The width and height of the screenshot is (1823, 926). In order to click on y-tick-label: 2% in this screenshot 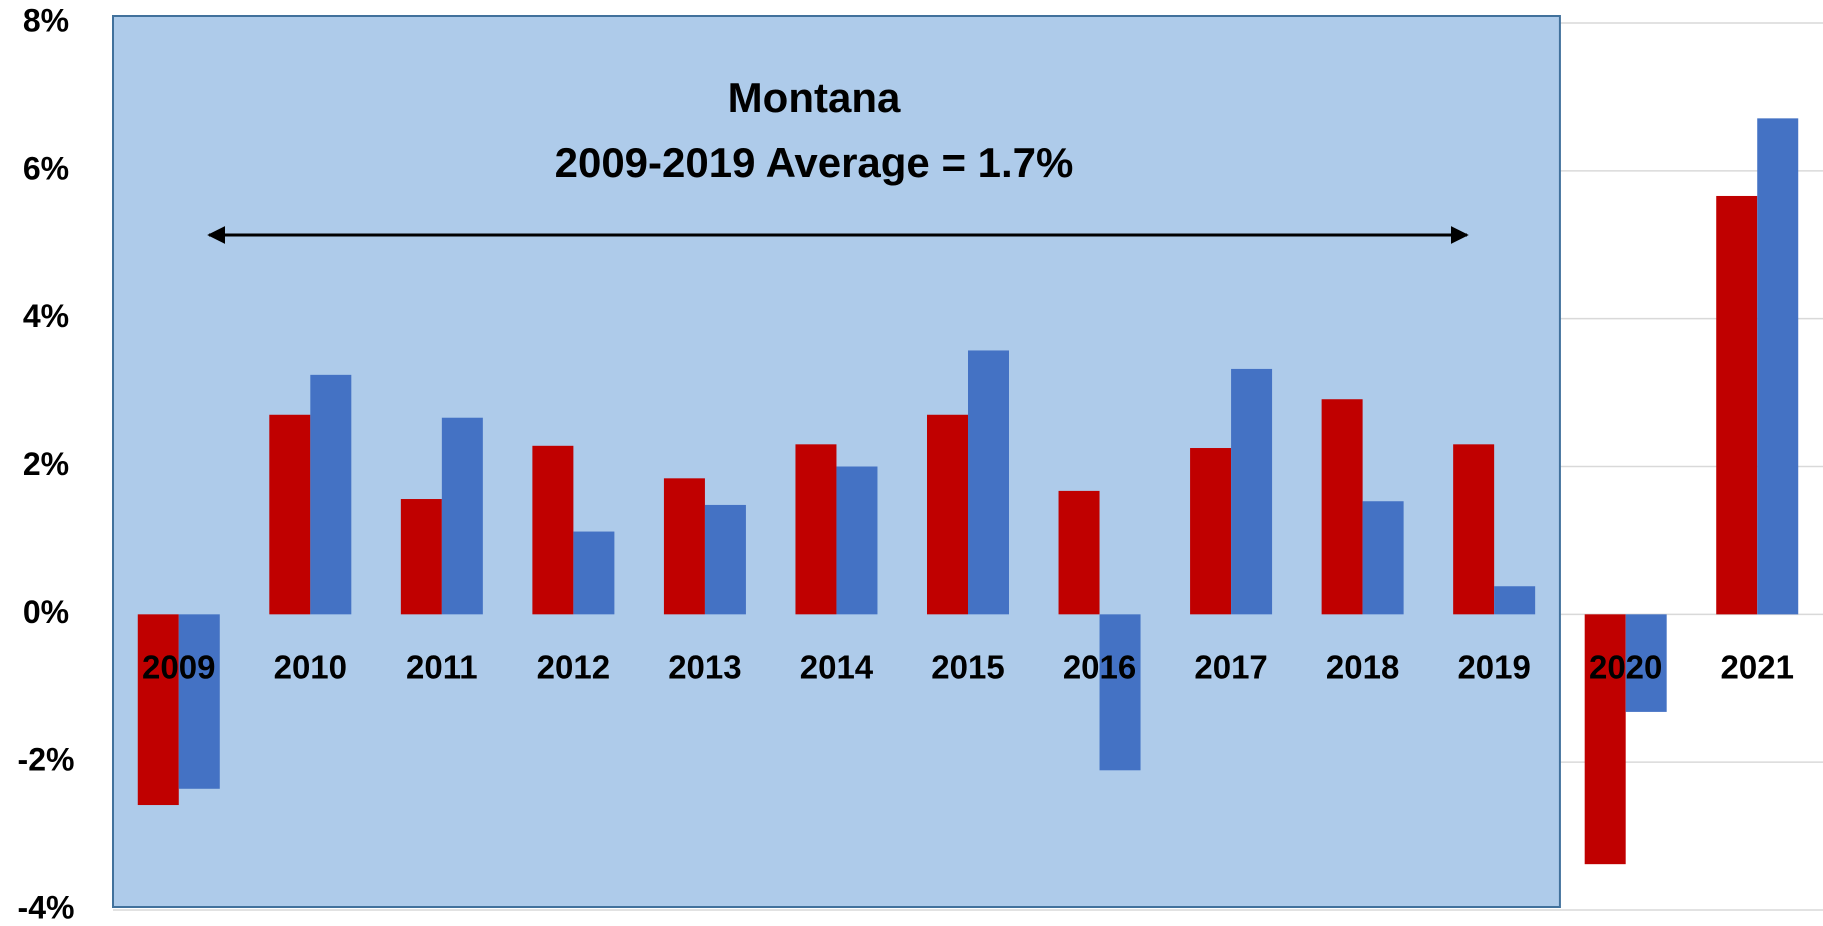, I will do `click(46, 464)`.